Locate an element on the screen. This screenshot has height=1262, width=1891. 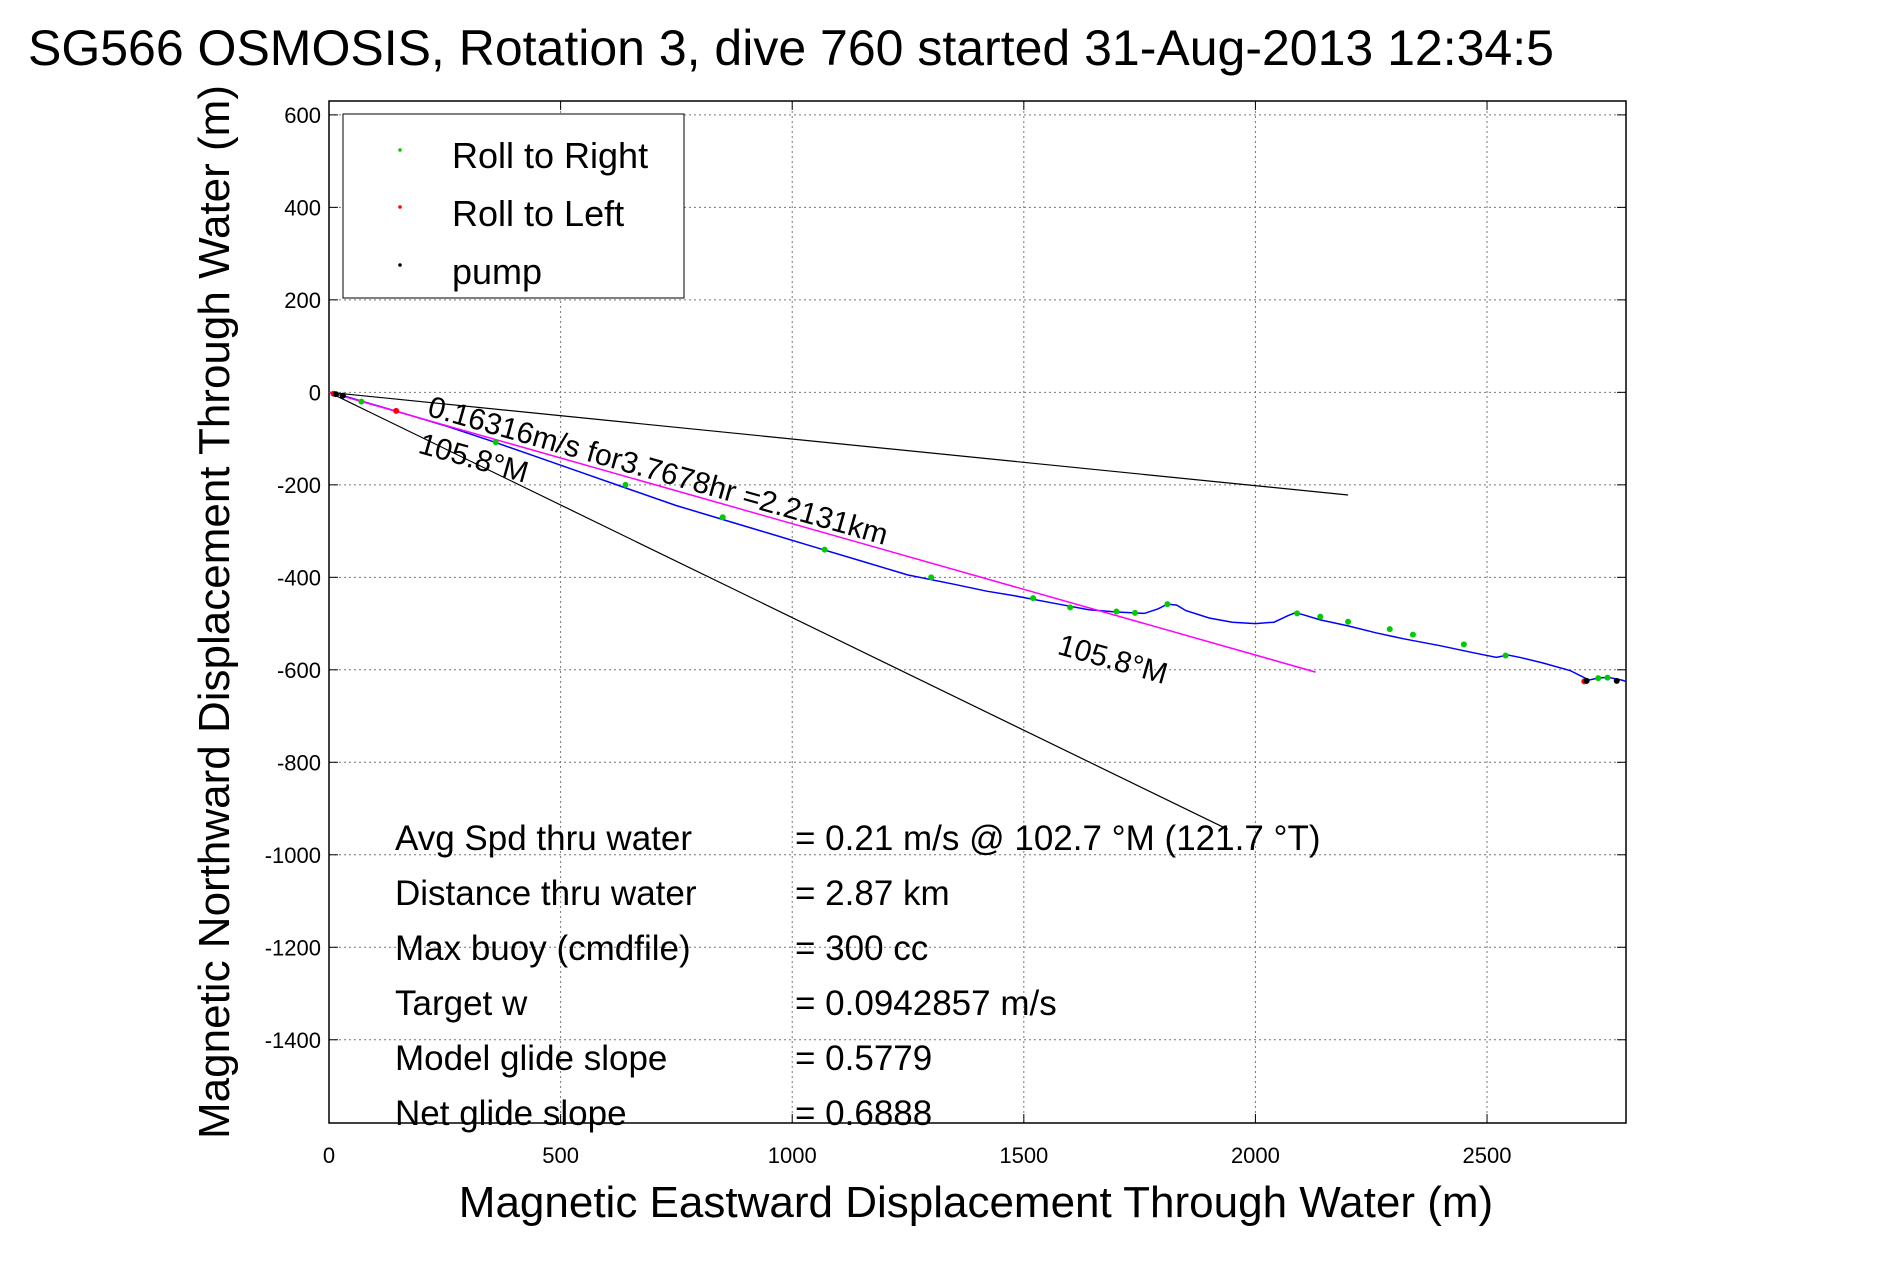
legend-label-roll-right: Roll to Right is located at coordinates (550, 155).